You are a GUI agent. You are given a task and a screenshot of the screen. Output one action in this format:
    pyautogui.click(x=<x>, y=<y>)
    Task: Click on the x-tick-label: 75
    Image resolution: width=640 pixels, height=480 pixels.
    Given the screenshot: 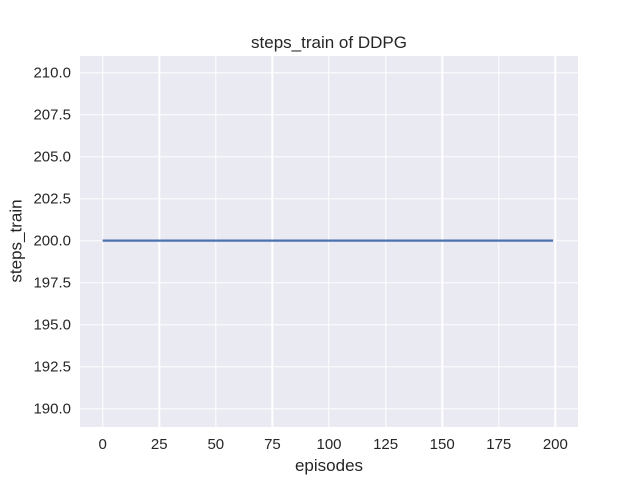 What is the action you would take?
    pyautogui.click(x=272, y=444)
    